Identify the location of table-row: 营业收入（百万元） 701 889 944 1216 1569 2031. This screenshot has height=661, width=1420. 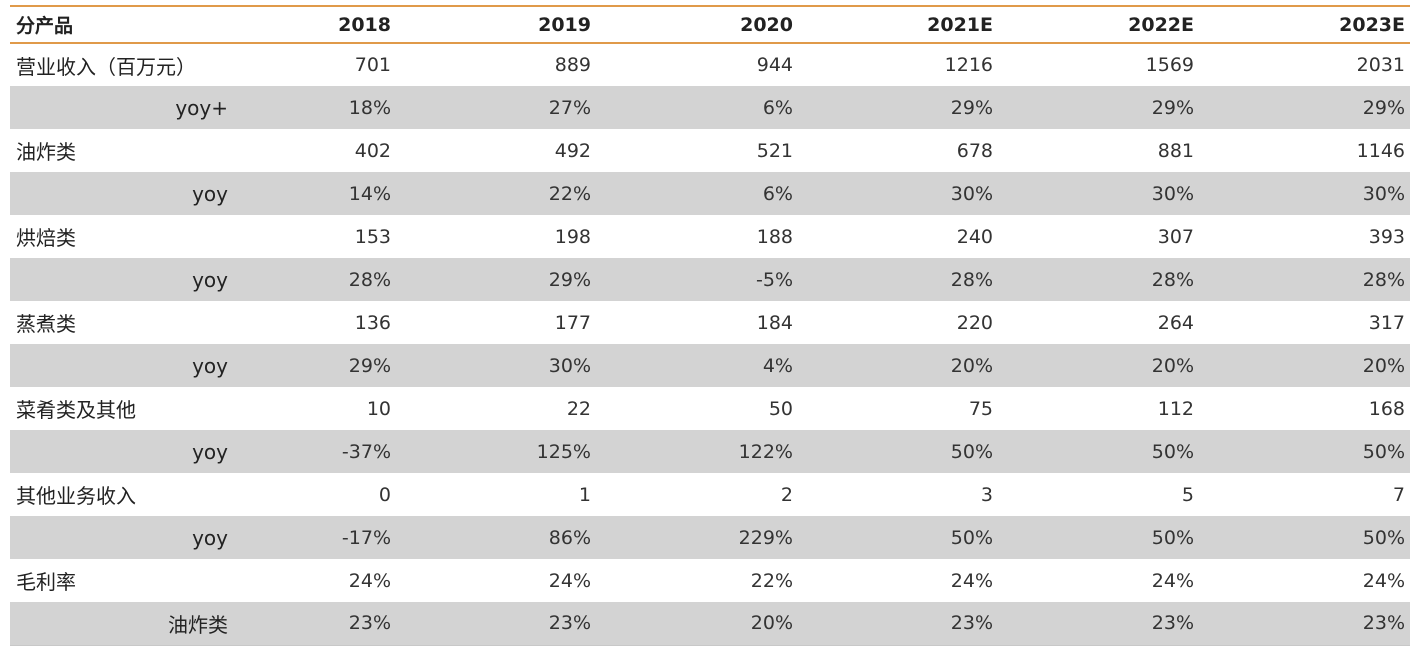
(710, 64).